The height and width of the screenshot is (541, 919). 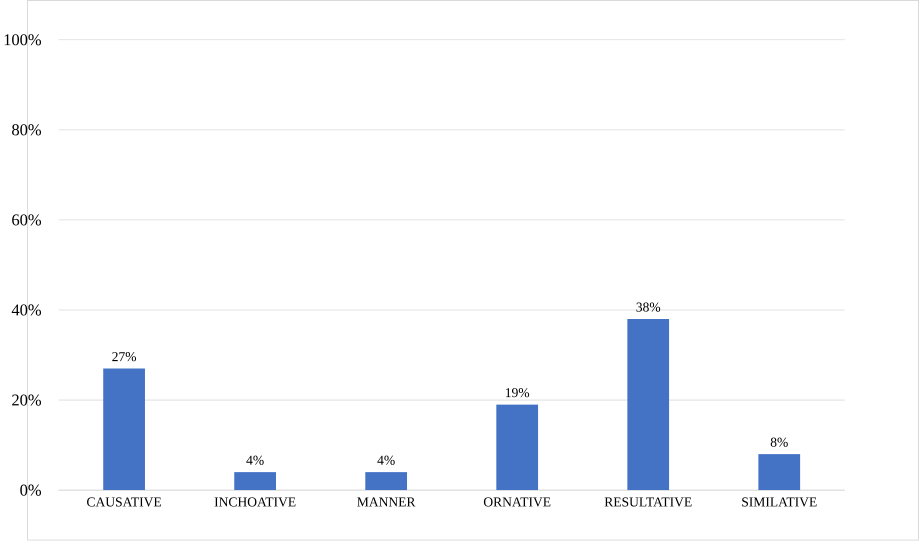 I want to click on y-tick-label: 40%, so click(x=27, y=310).